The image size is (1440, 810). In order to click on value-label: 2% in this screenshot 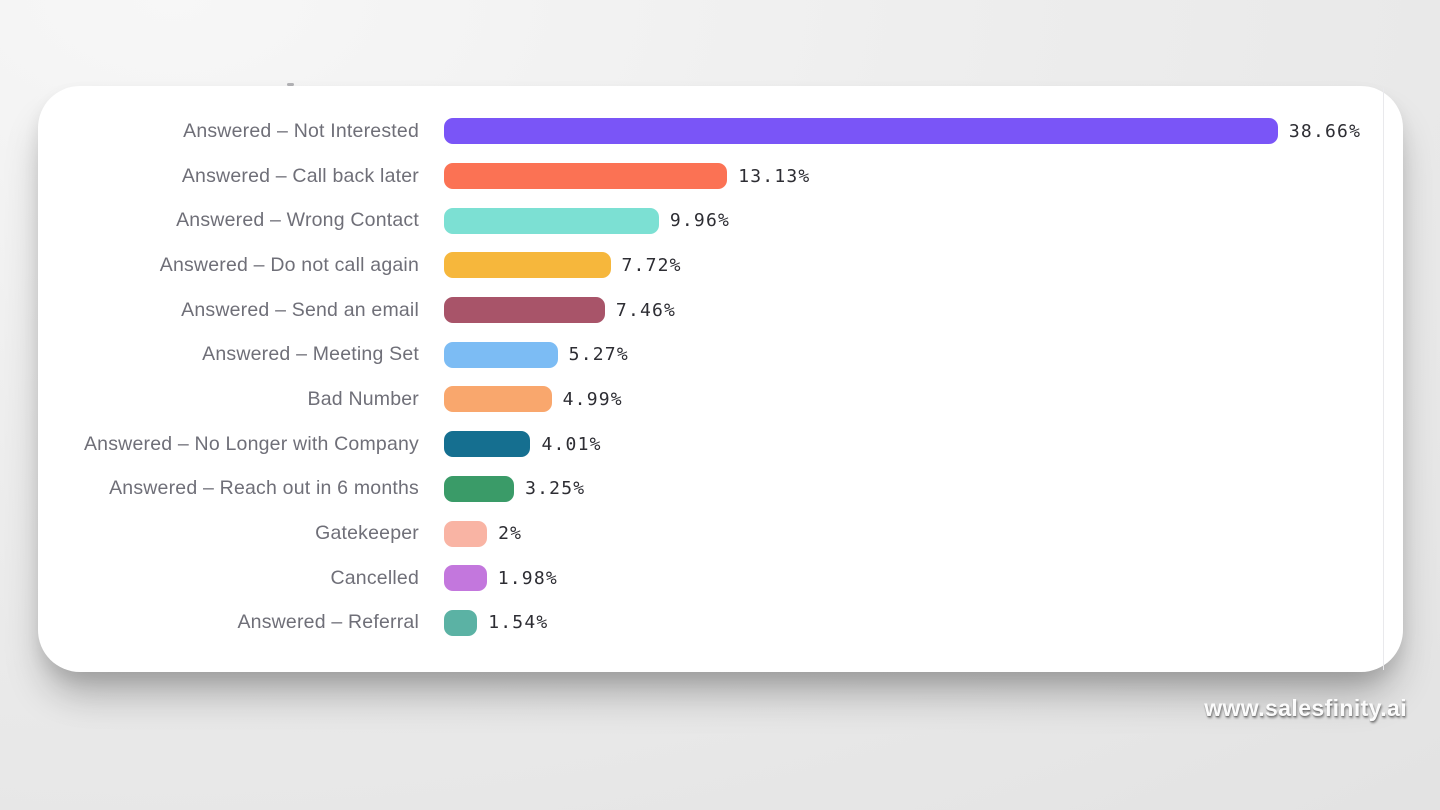, I will do `click(510, 534)`.